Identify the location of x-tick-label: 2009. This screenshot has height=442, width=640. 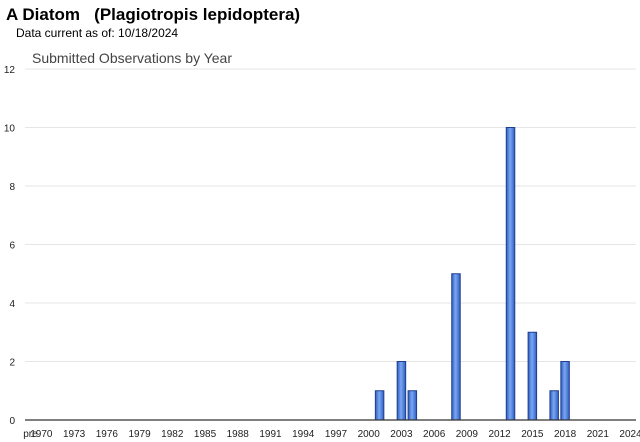
(467, 434).